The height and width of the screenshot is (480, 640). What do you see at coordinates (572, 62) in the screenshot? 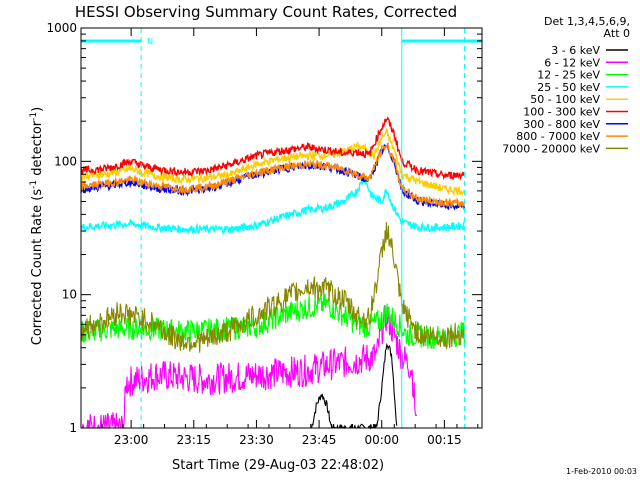
I see `legend-label-2: 6 - 12 keV` at bounding box center [572, 62].